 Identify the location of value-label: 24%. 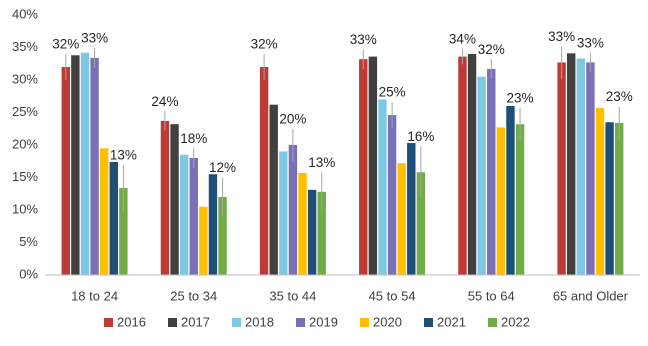
(164, 101).